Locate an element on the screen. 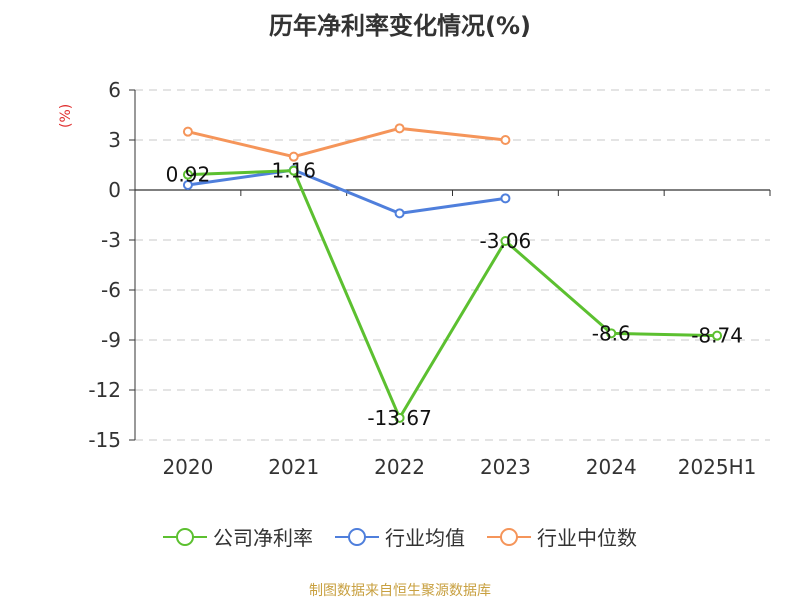 Image resolution: width=800 pixels, height=600 pixels. x-tick-label: 2025H1 is located at coordinates (717, 467).